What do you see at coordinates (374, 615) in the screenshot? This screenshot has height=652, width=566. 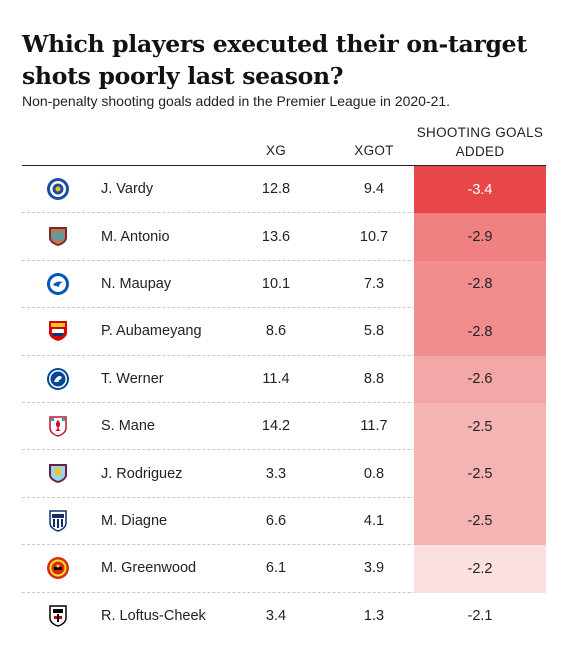 I see `xgot-value: 1.3` at bounding box center [374, 615].